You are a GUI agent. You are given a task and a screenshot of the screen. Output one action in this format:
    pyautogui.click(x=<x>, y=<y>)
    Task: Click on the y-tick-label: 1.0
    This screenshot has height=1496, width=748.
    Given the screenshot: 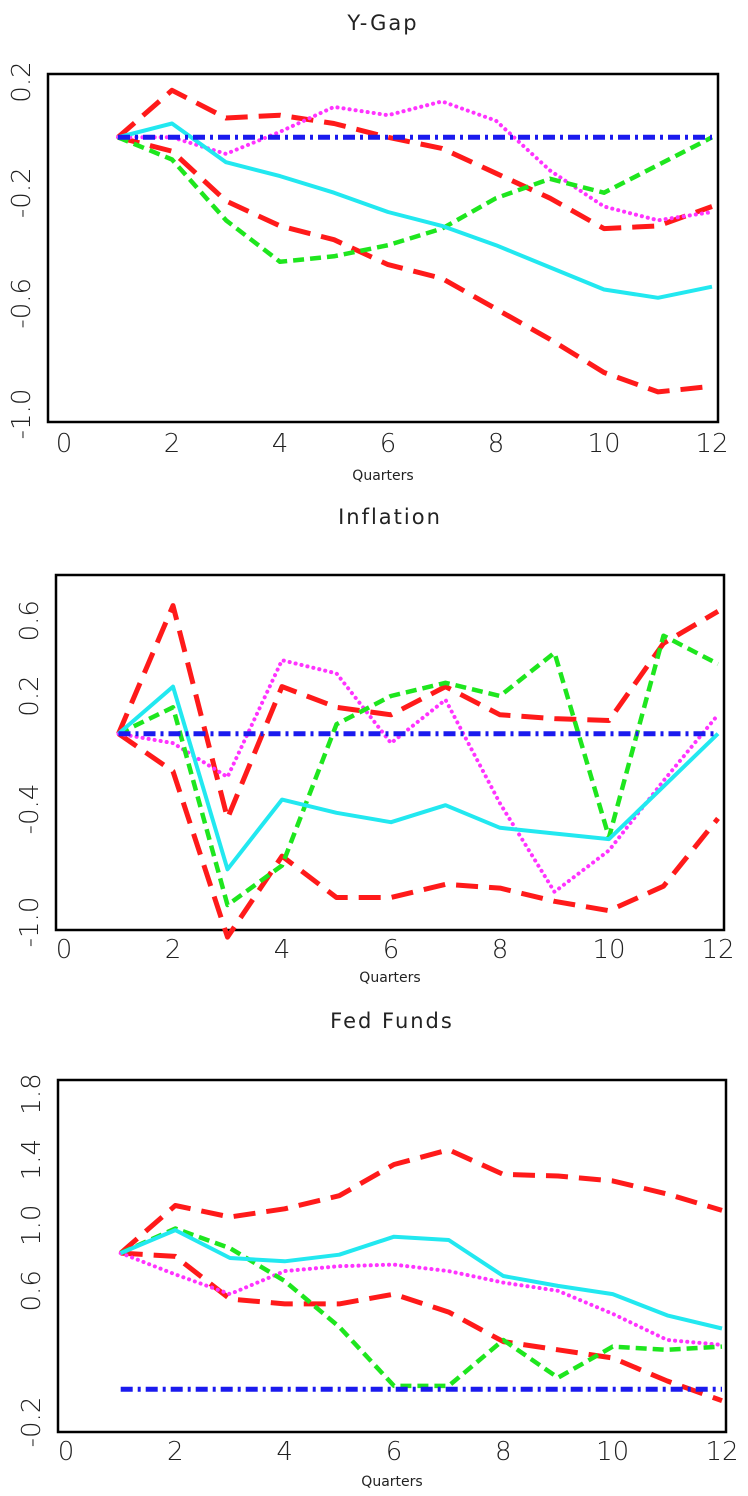 What is the action you would take?
    pyautogui.click(x=32, y=1225)
    